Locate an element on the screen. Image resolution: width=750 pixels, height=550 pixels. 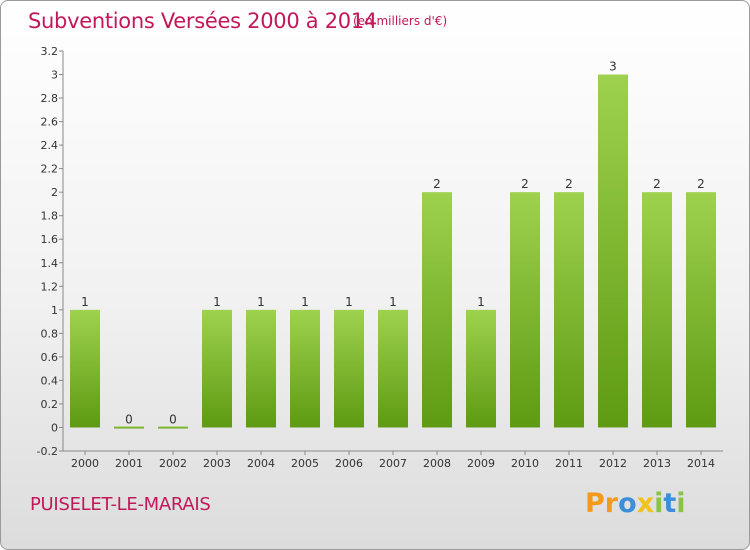
logo-letter: o is located at coordinates (627, 503).